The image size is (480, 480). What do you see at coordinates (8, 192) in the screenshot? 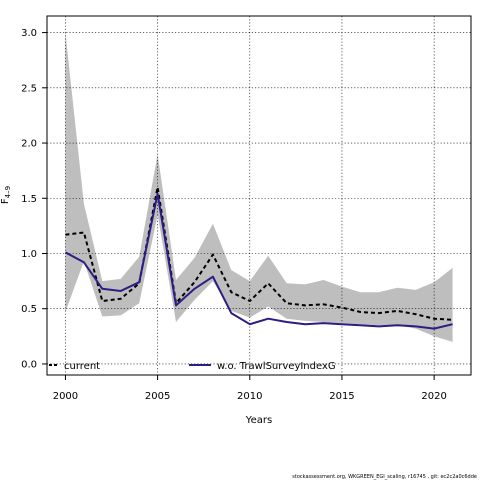
I see `y-axis-title-subscript: 4–9` at bounding box center [8, 192].